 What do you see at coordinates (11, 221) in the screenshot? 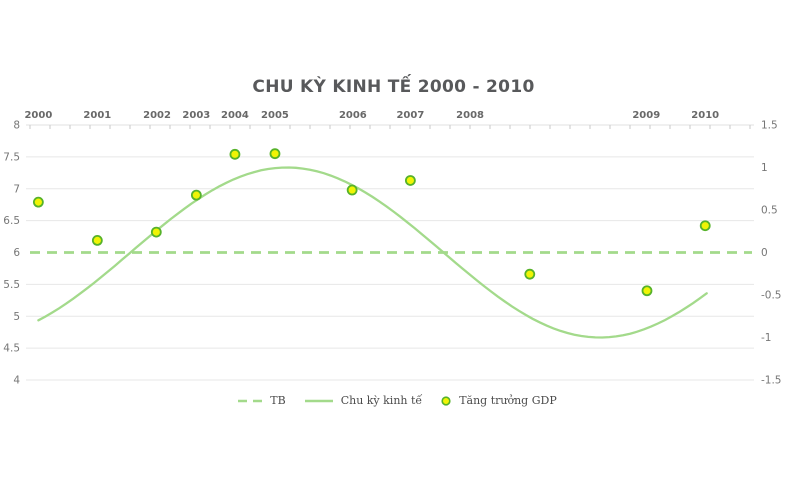
I see `left-axis-label: 6.5` at bounding box center [11, 221].